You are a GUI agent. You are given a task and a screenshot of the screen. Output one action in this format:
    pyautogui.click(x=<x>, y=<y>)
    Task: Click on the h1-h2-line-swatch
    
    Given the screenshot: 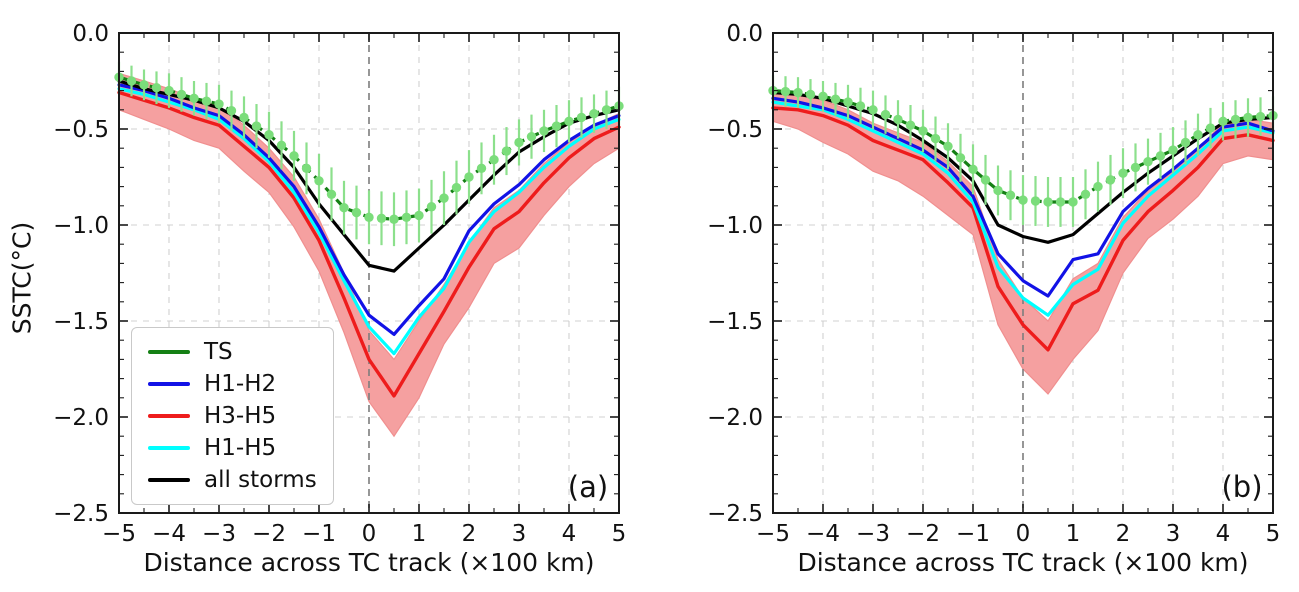 What is the action you would take?
    pyautogui.click(x=169, y=384)
    